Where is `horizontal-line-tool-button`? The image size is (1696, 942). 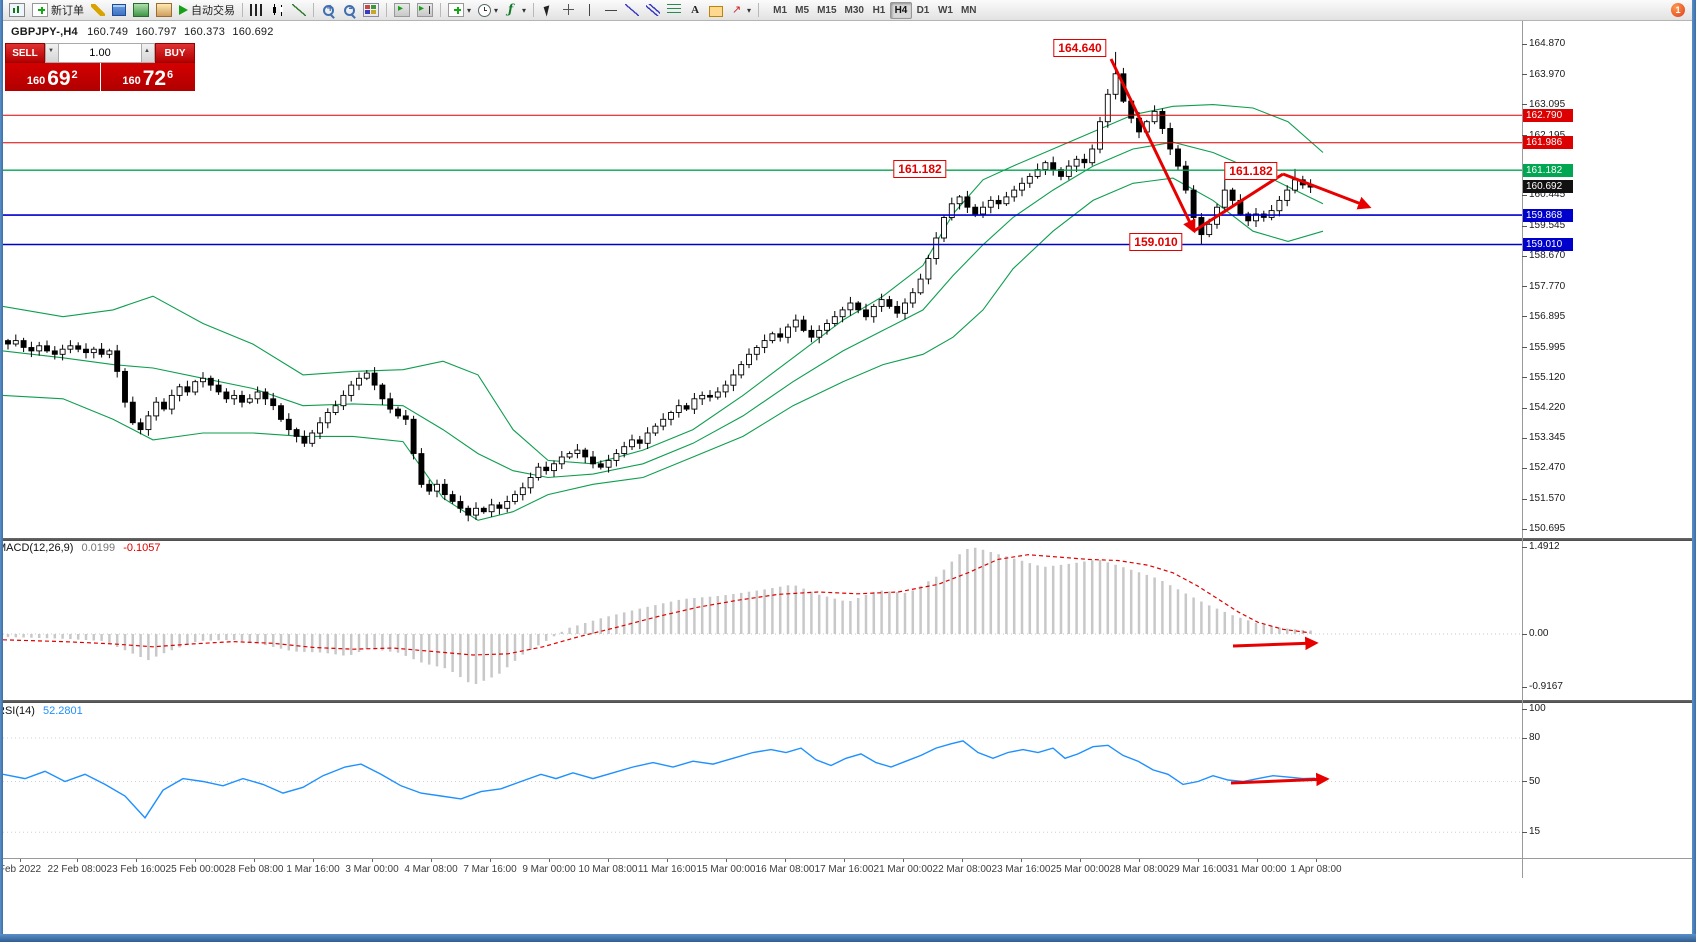 horizontal-line-tool-button is located at coordinates (611, 10).